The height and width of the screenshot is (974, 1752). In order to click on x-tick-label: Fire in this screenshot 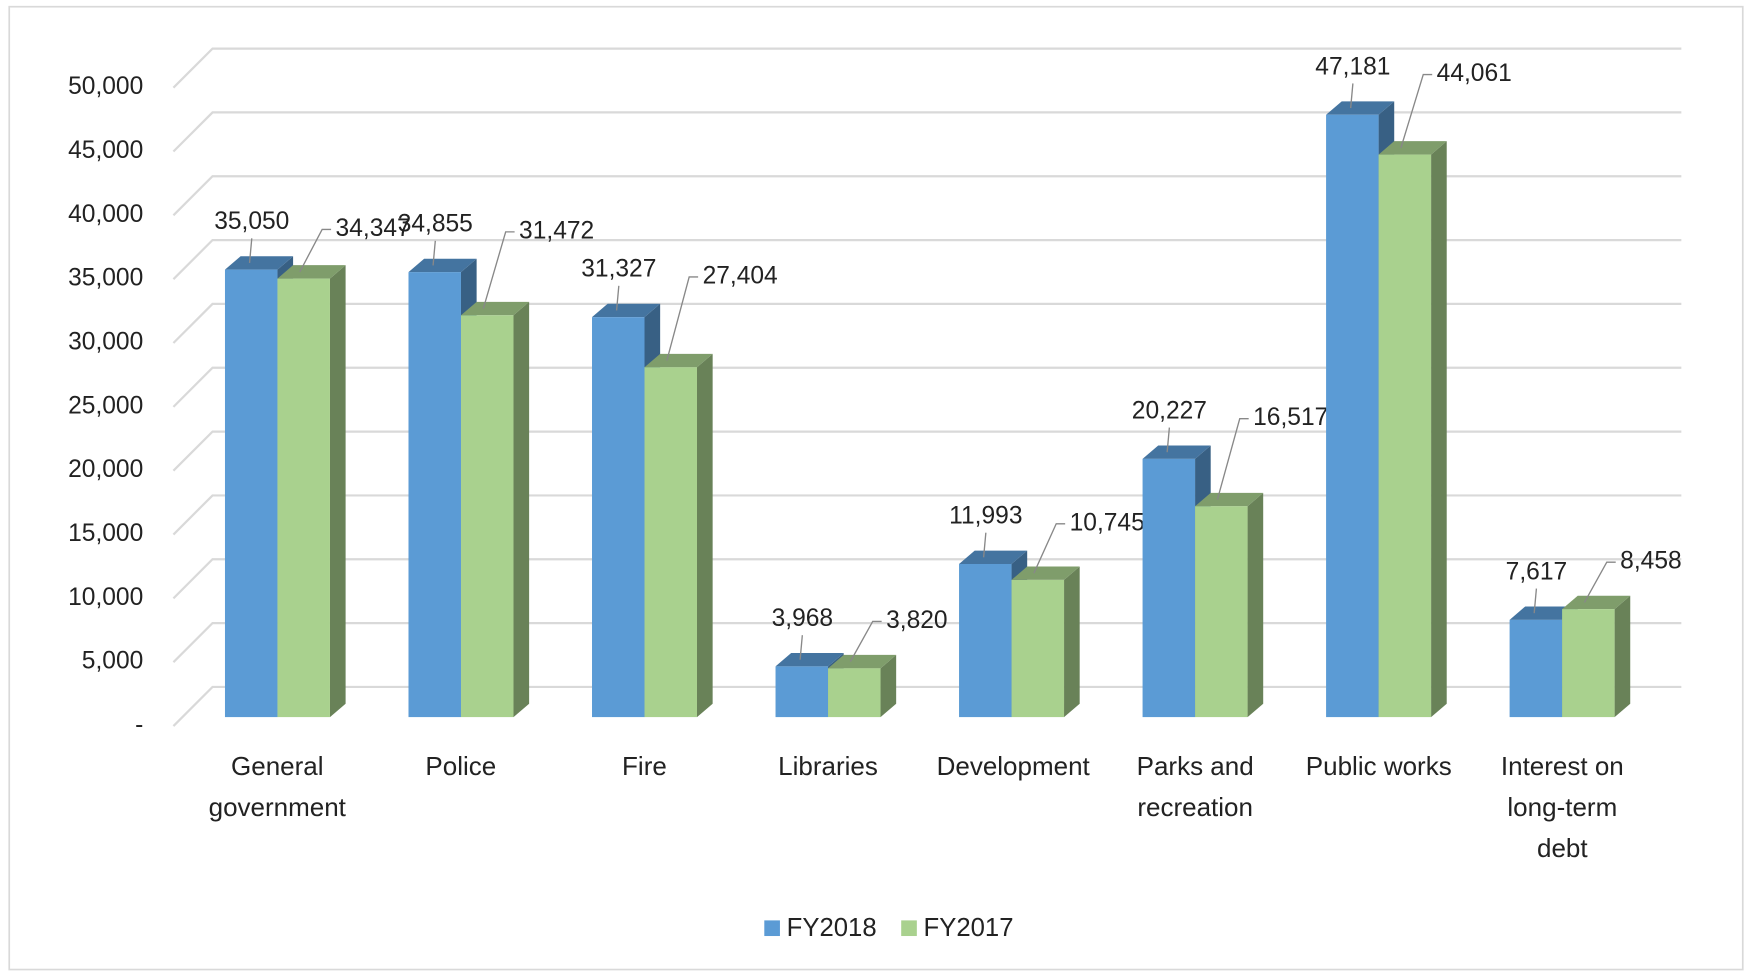, I will do `click(644, 766)`.